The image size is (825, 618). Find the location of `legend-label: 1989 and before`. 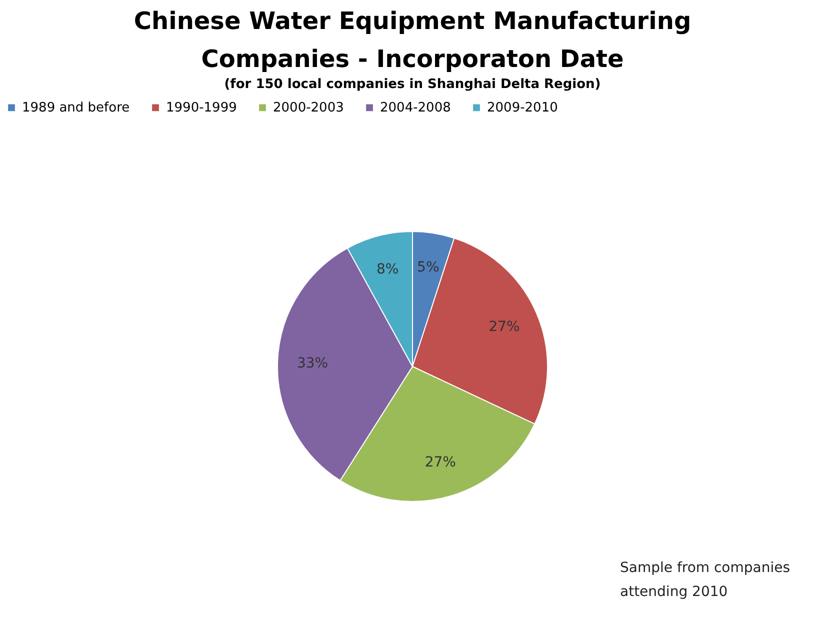

legend-label: 1989 and before is located at coordinates (76, 108).